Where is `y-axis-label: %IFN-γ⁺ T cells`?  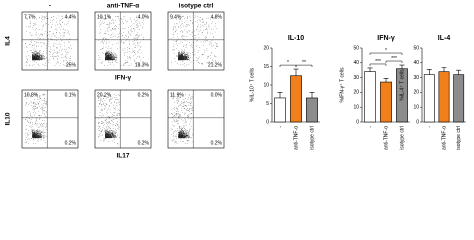
y-axis-label: %IFN-γ⁺ T cells is located at coordinates (342, 85).